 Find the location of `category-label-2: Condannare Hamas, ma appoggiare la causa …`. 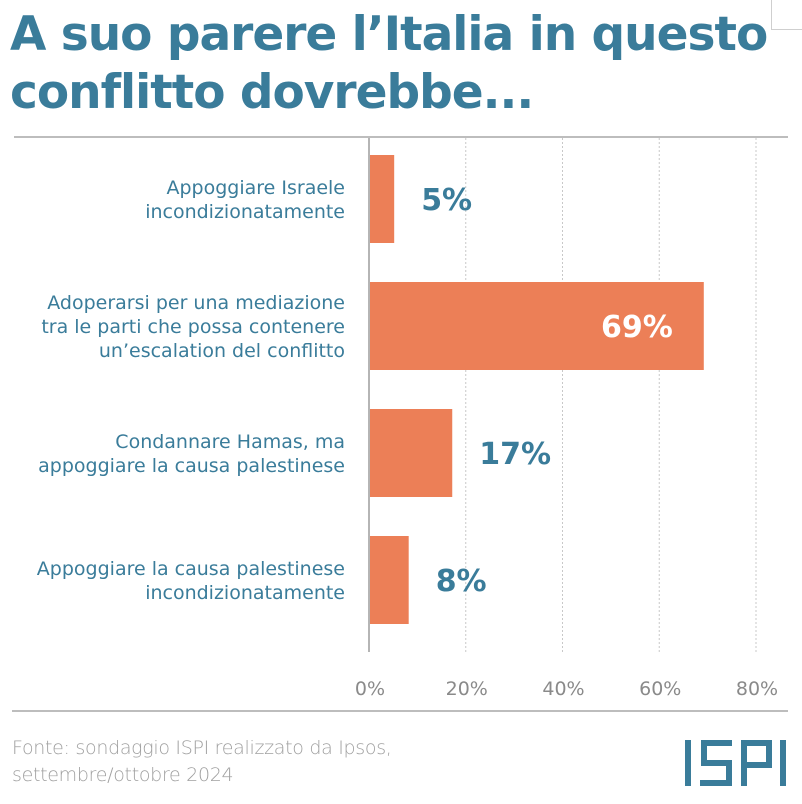

category-label-2: Condannare Hamas, ma appoggiare la causa … is located at coordinates (191, 454).